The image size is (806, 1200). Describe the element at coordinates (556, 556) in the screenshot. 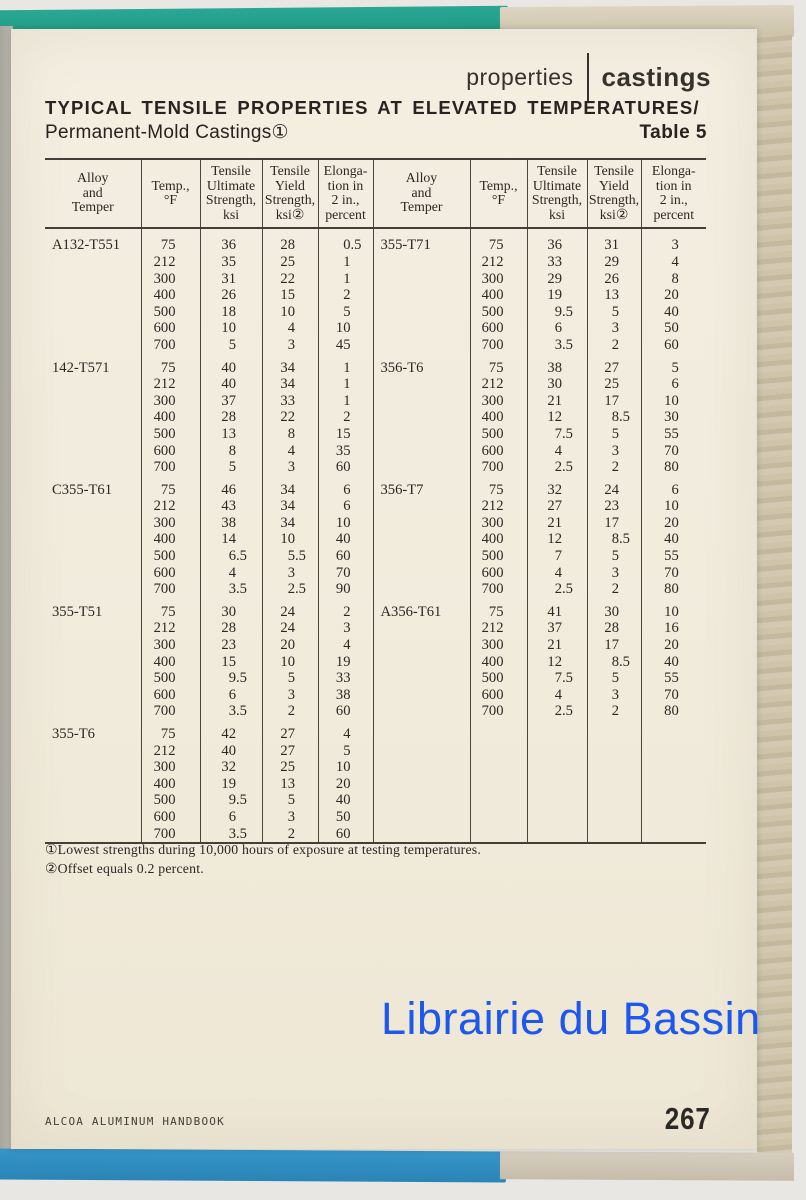

I see `value-cell: 7` at that location.